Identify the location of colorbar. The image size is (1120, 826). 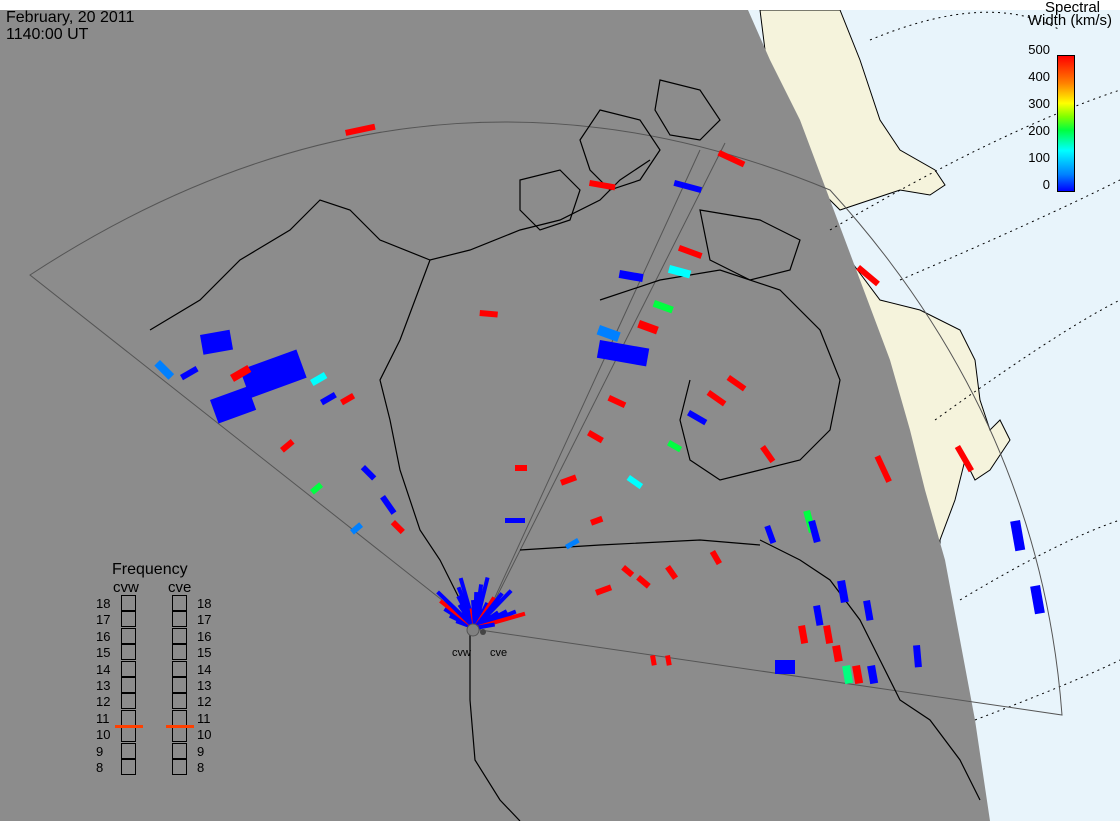
(1066, 123).